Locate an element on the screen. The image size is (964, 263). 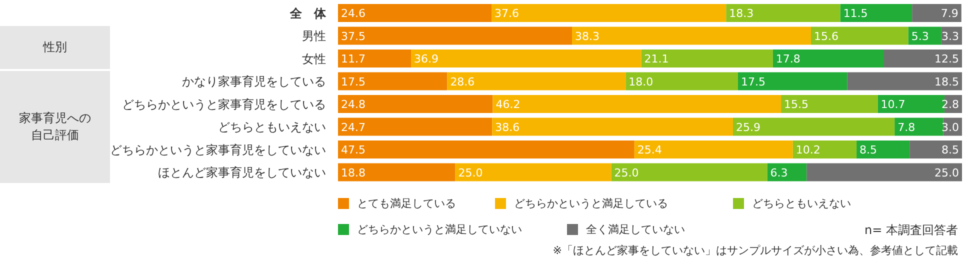
y-tick-label: どちらともいえない is located at coordinates (272, 127).